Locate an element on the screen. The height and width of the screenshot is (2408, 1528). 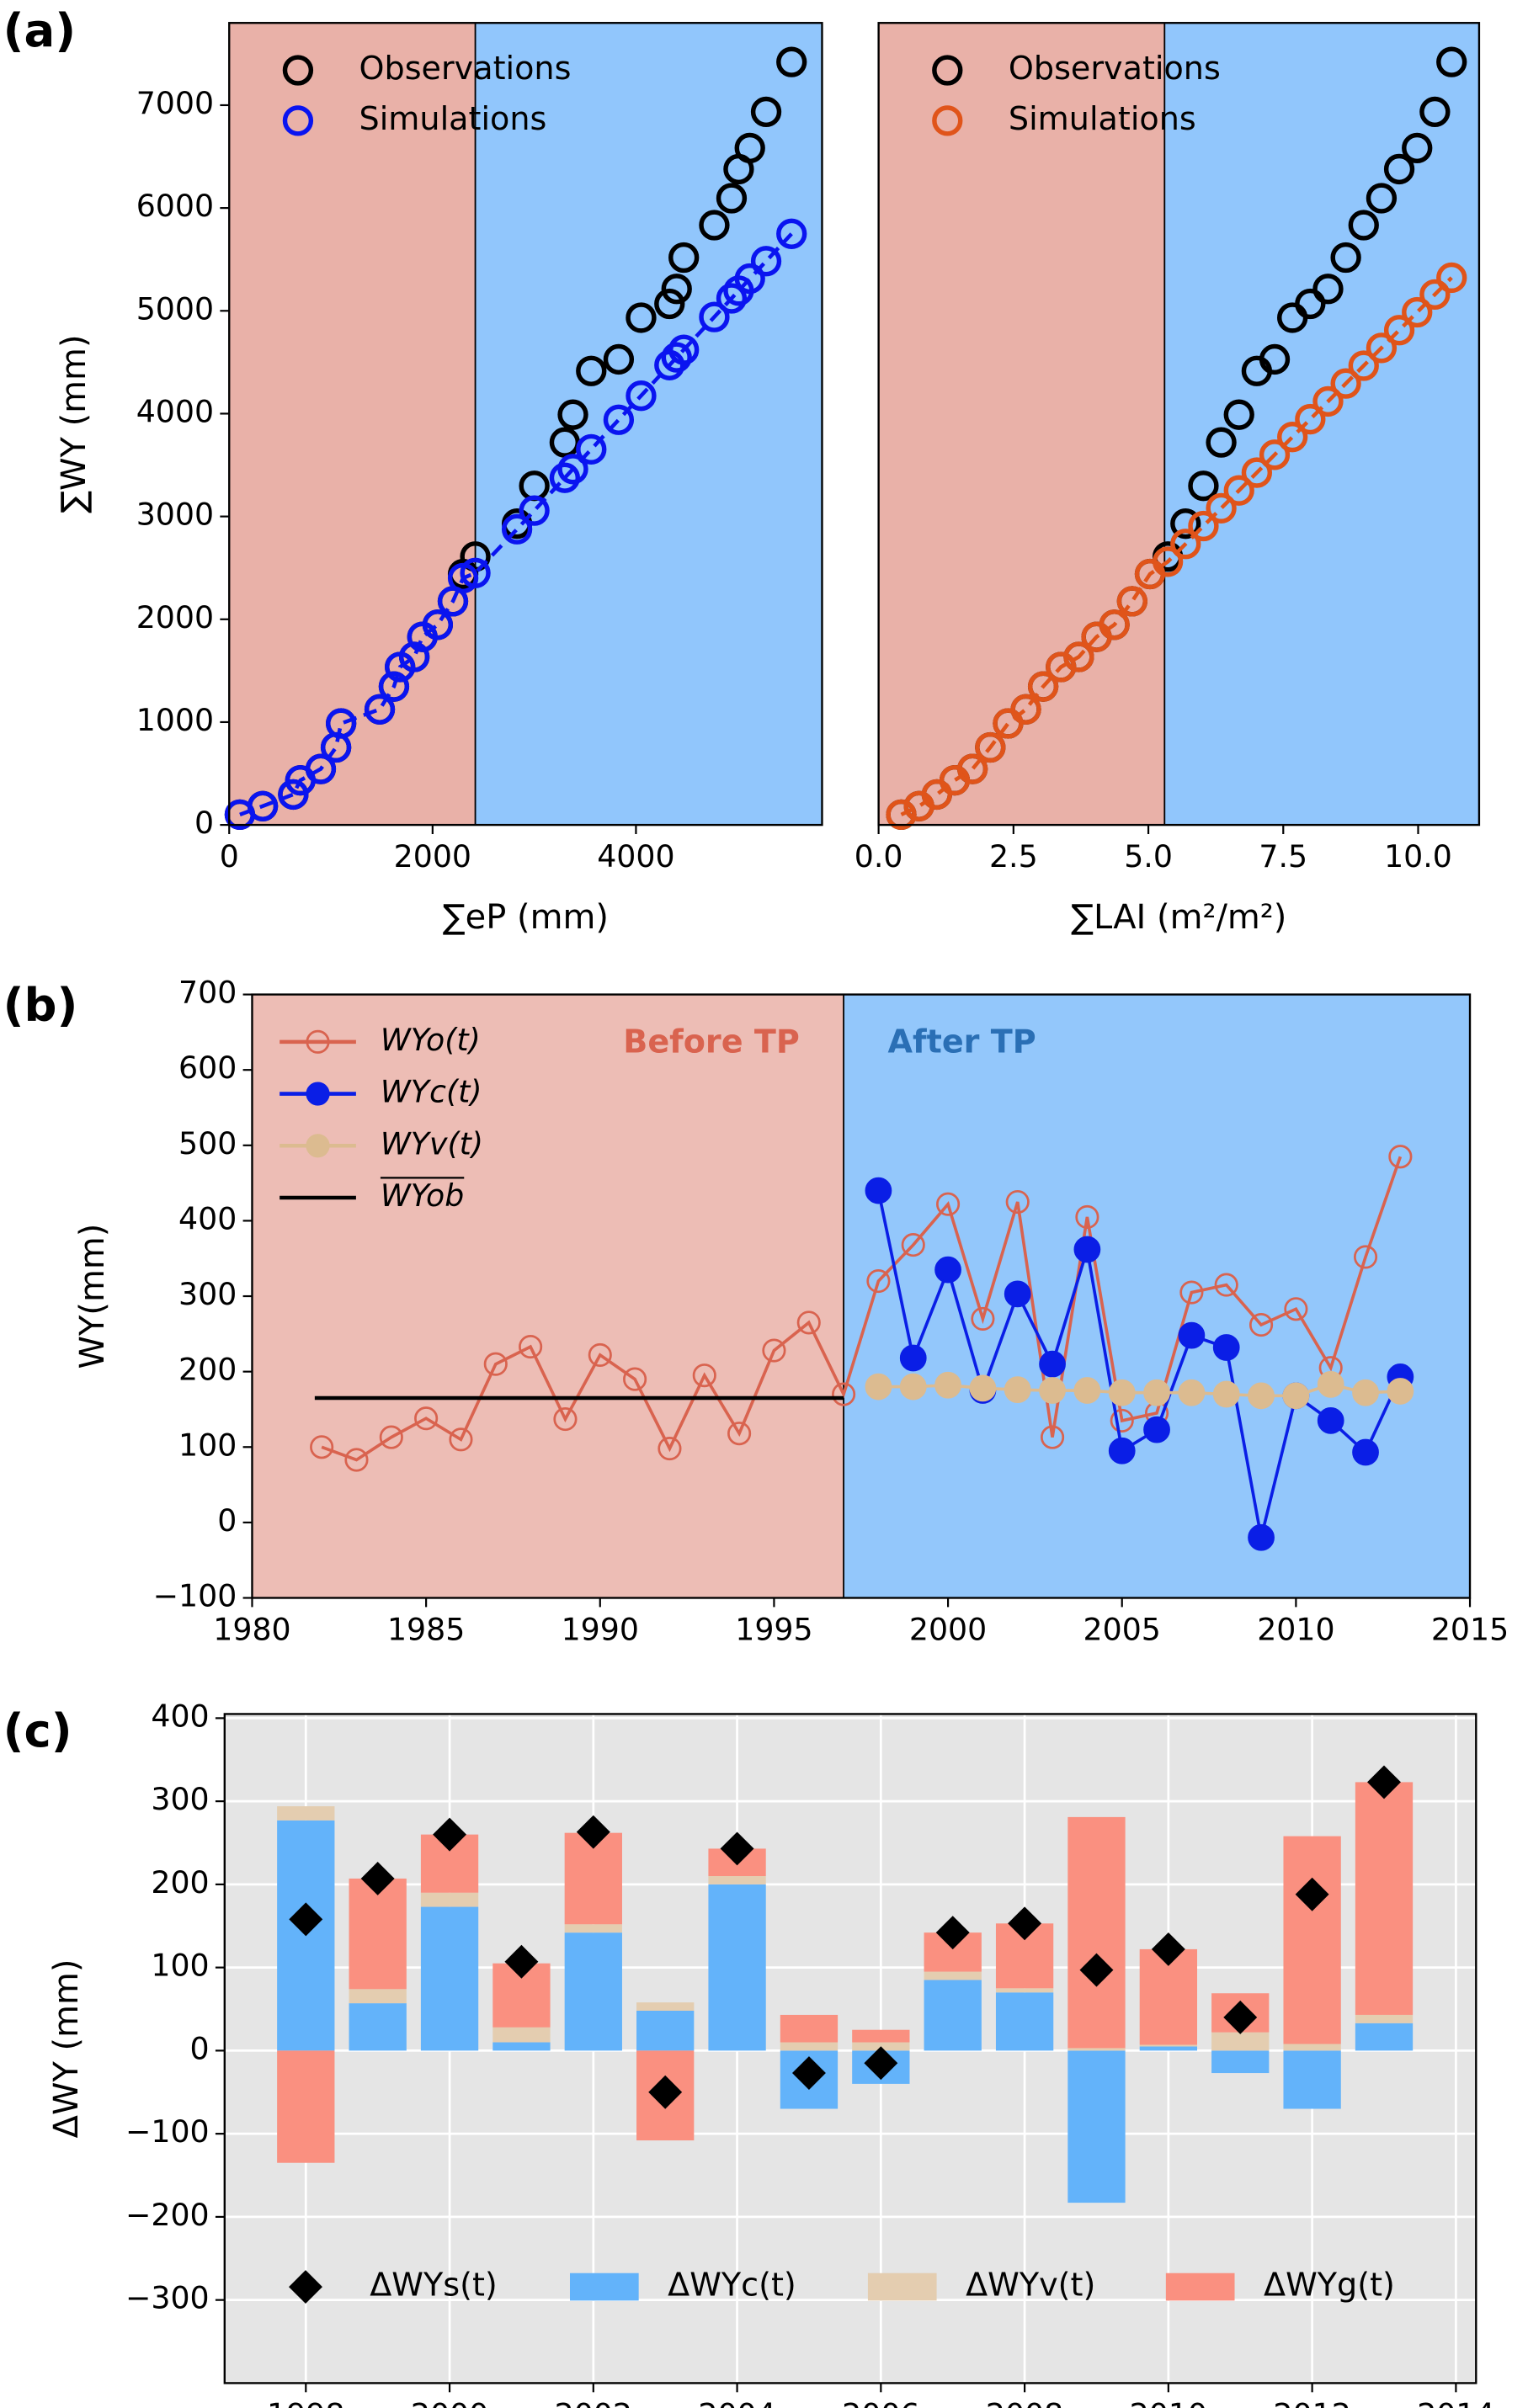
x-tick-label: 1998 is located at coordinates (305, 2402).